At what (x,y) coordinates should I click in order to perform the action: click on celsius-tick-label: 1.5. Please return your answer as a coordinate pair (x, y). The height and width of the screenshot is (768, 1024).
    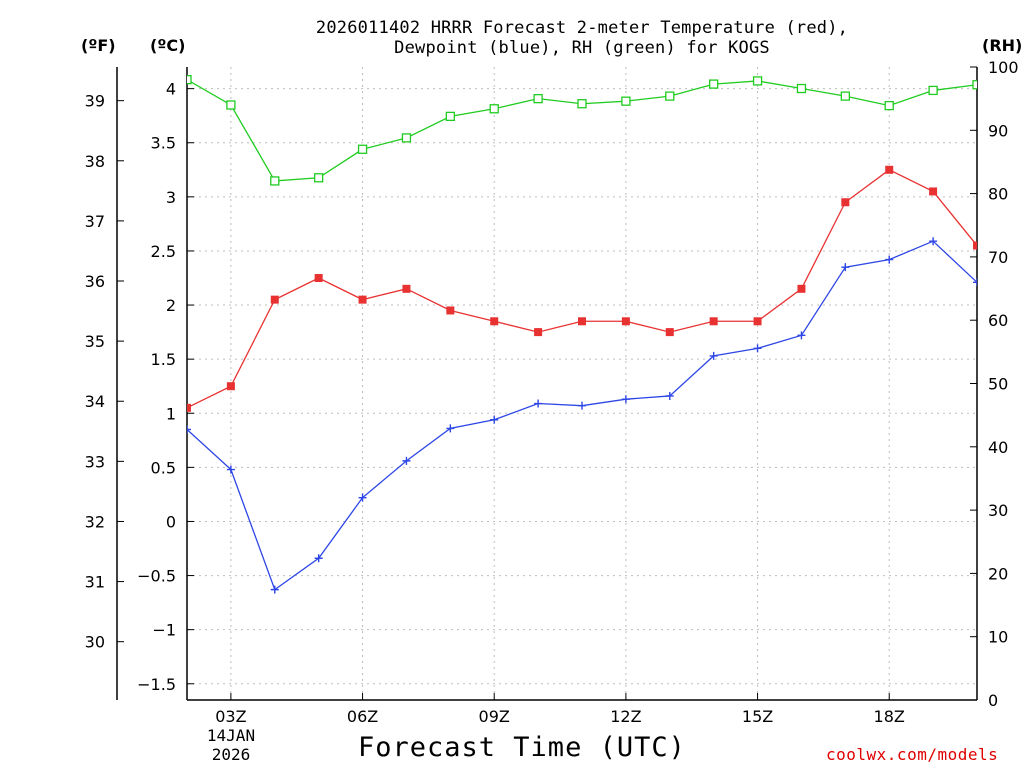
    Looking at the image, I should click on (163, 359).